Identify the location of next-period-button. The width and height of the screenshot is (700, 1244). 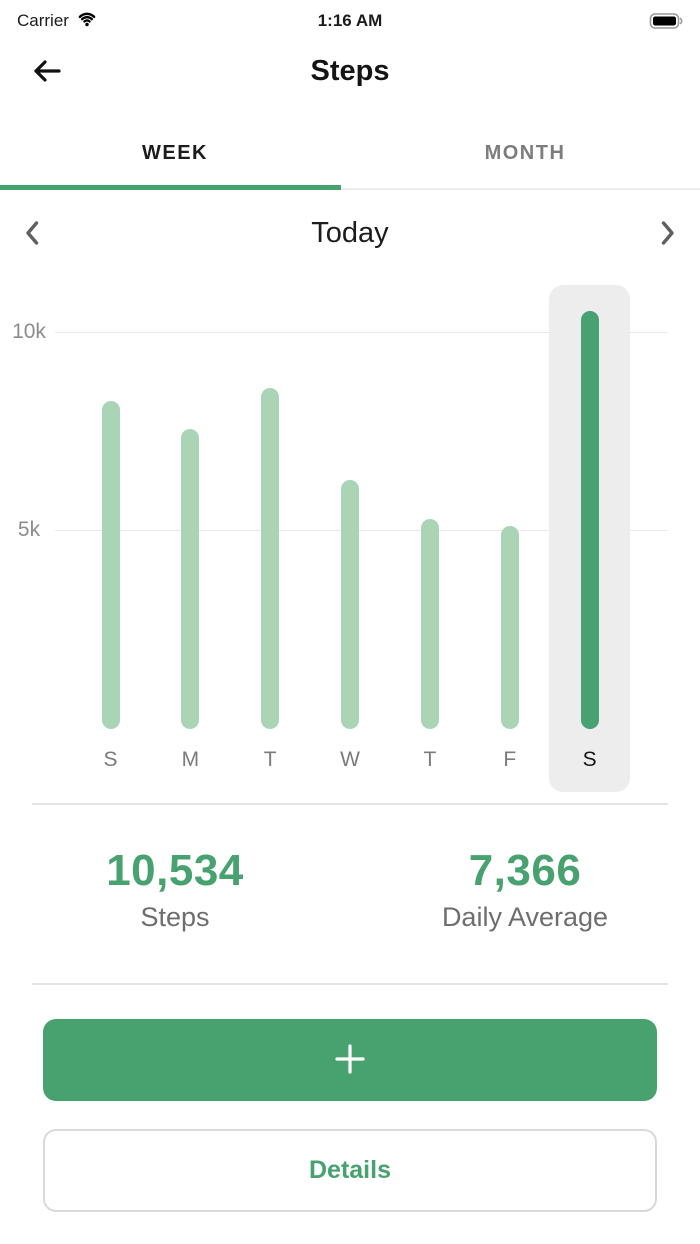
(668, 233).